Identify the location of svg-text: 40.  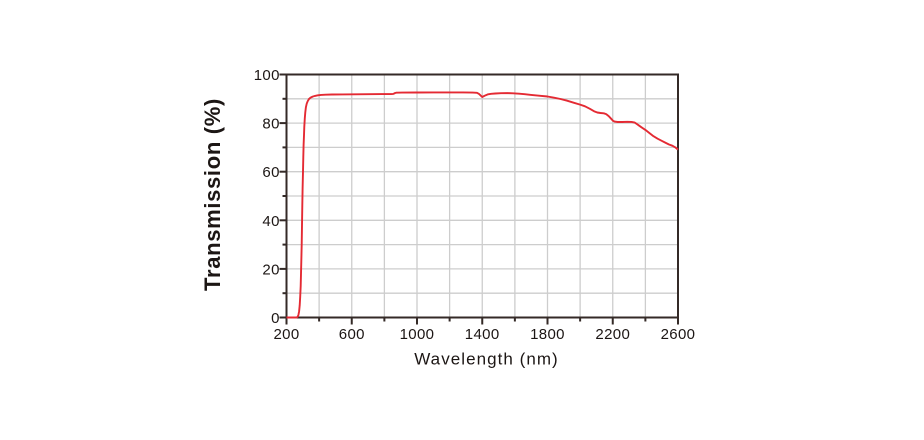
(270, 221).